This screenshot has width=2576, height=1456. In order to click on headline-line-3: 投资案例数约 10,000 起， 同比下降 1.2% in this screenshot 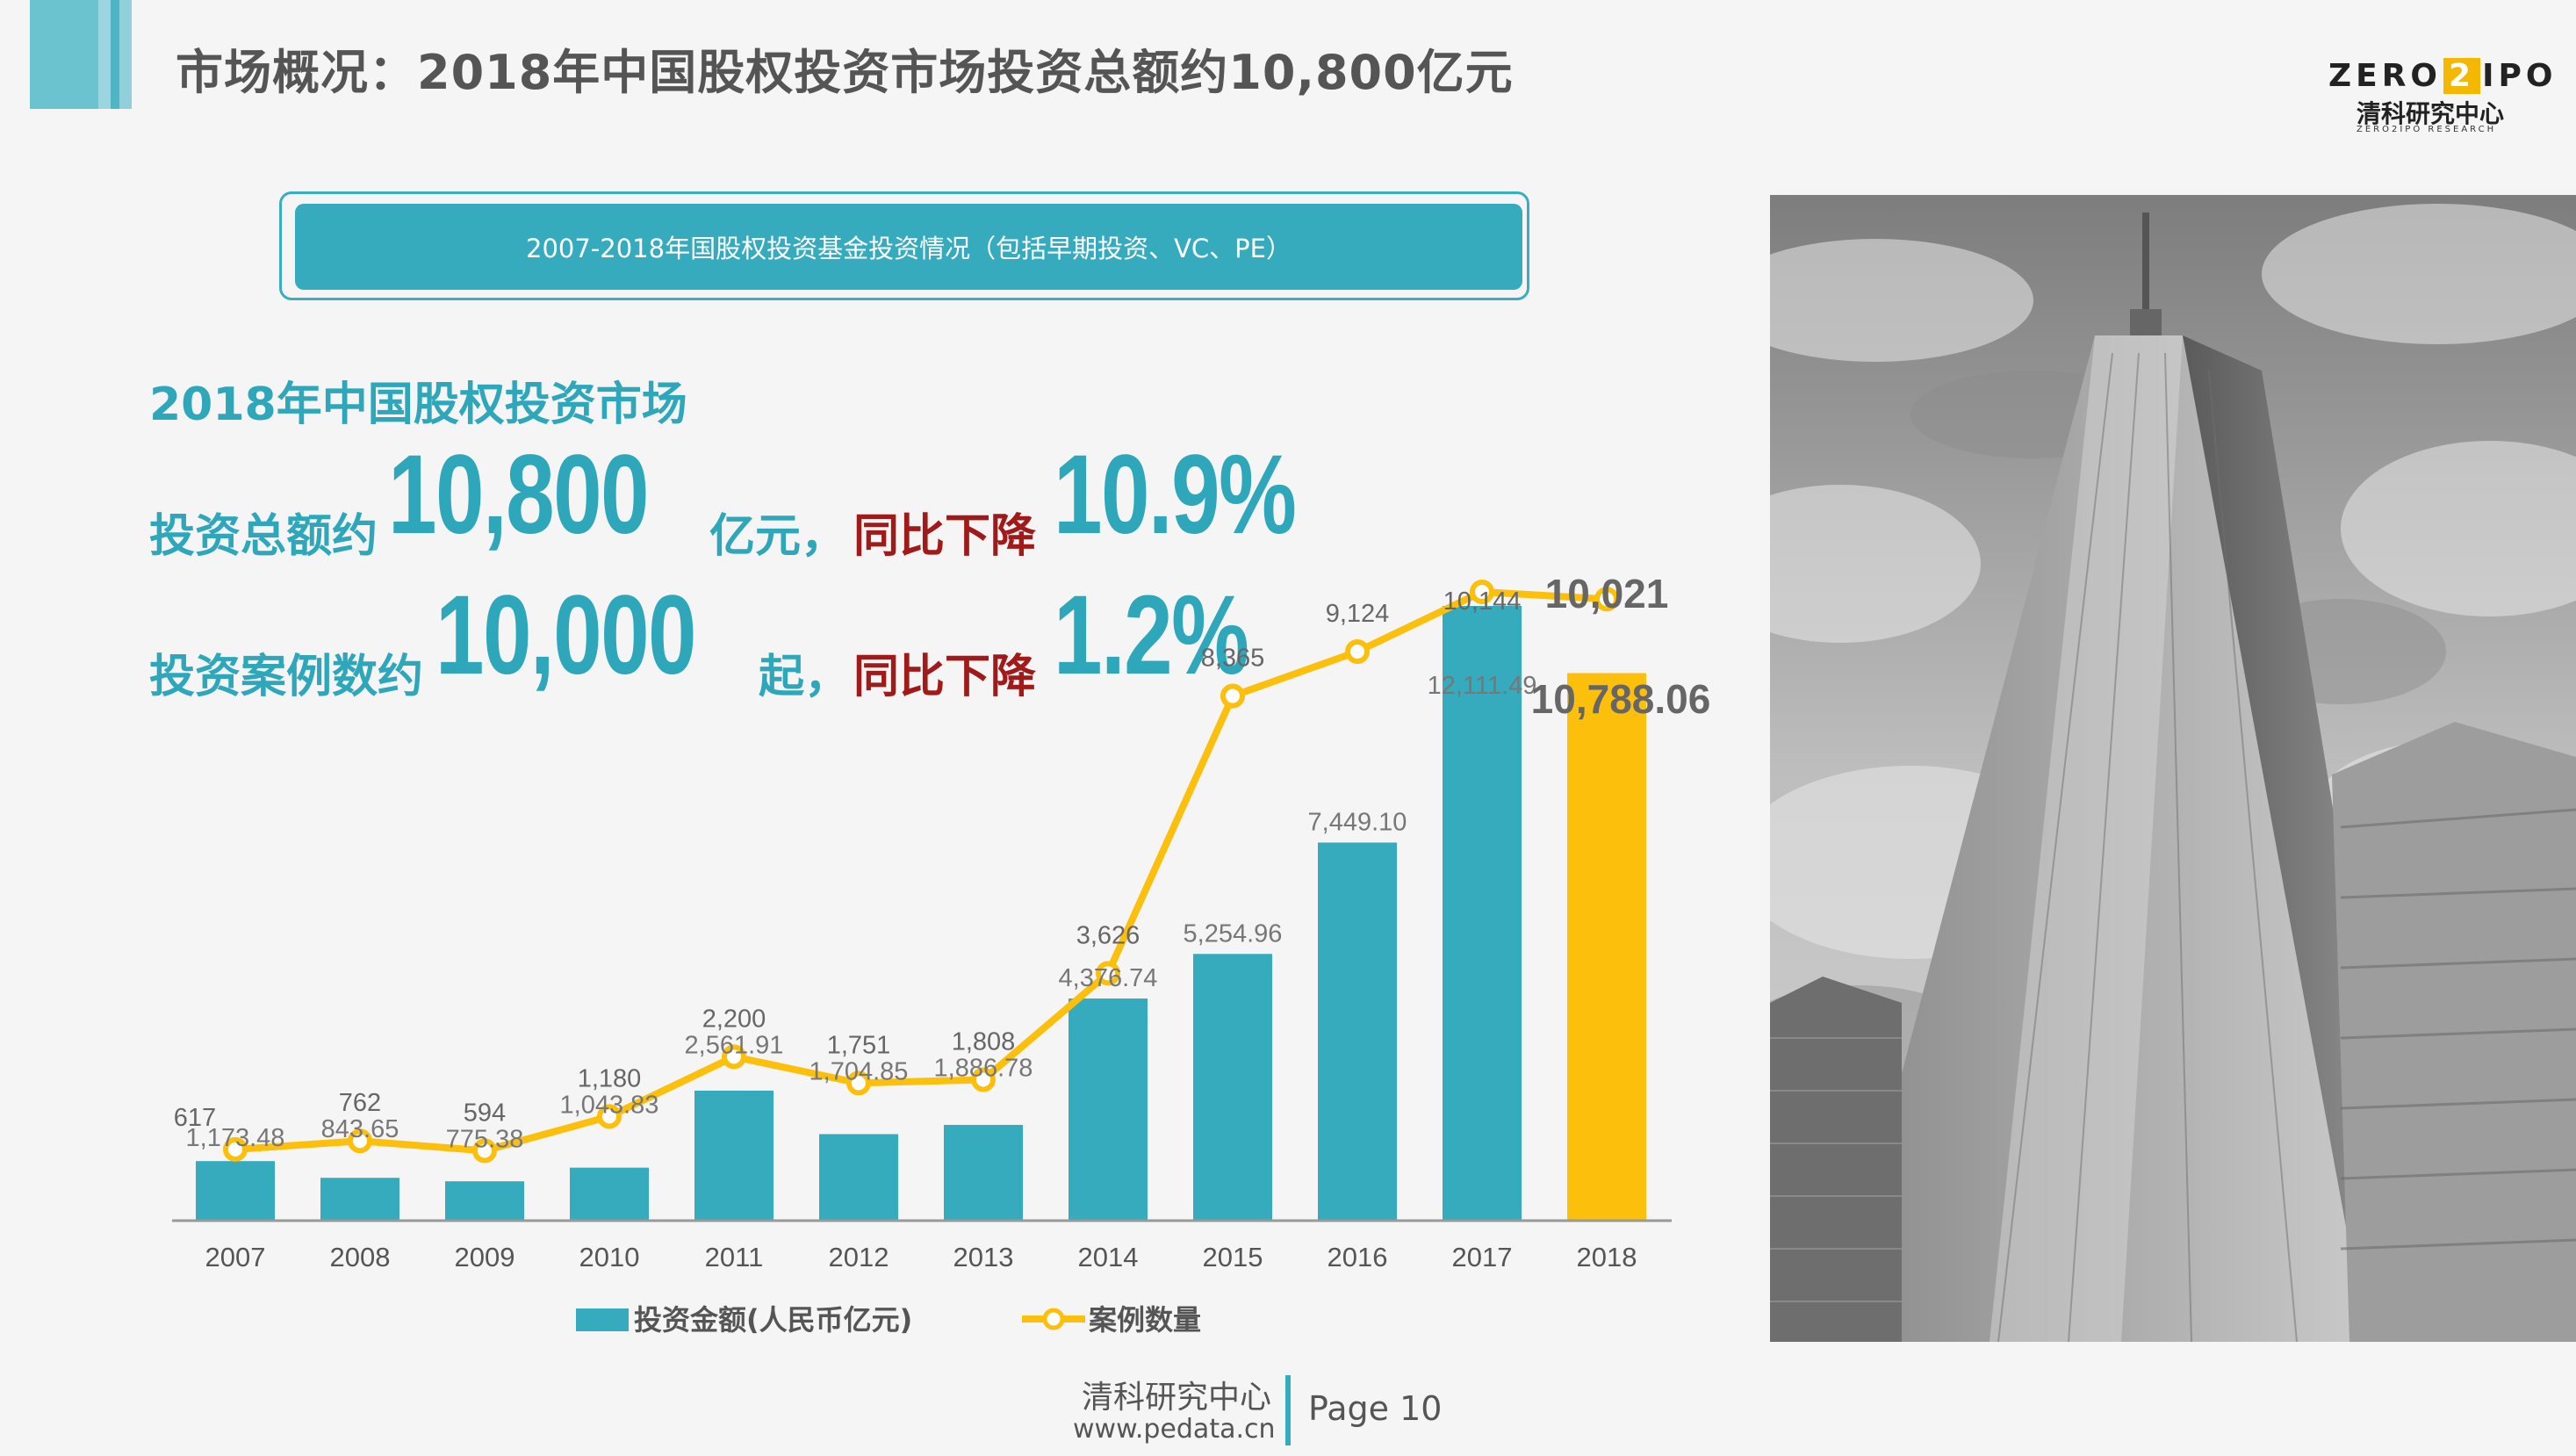, I will do `click(763, 638)`.